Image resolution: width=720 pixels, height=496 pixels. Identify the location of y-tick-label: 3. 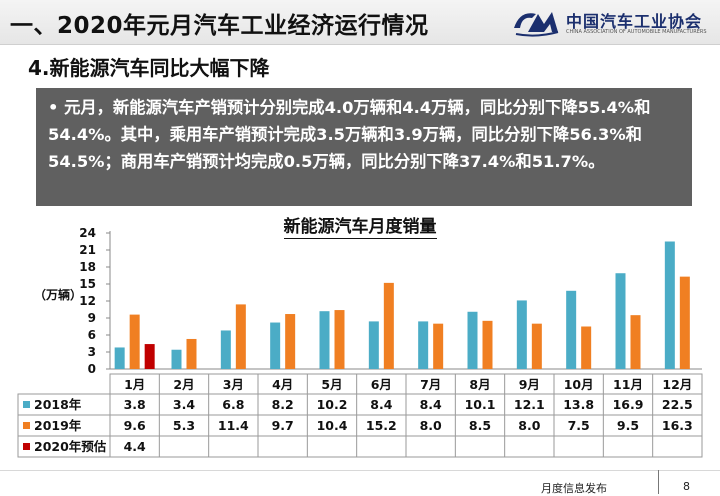
(92, 352).